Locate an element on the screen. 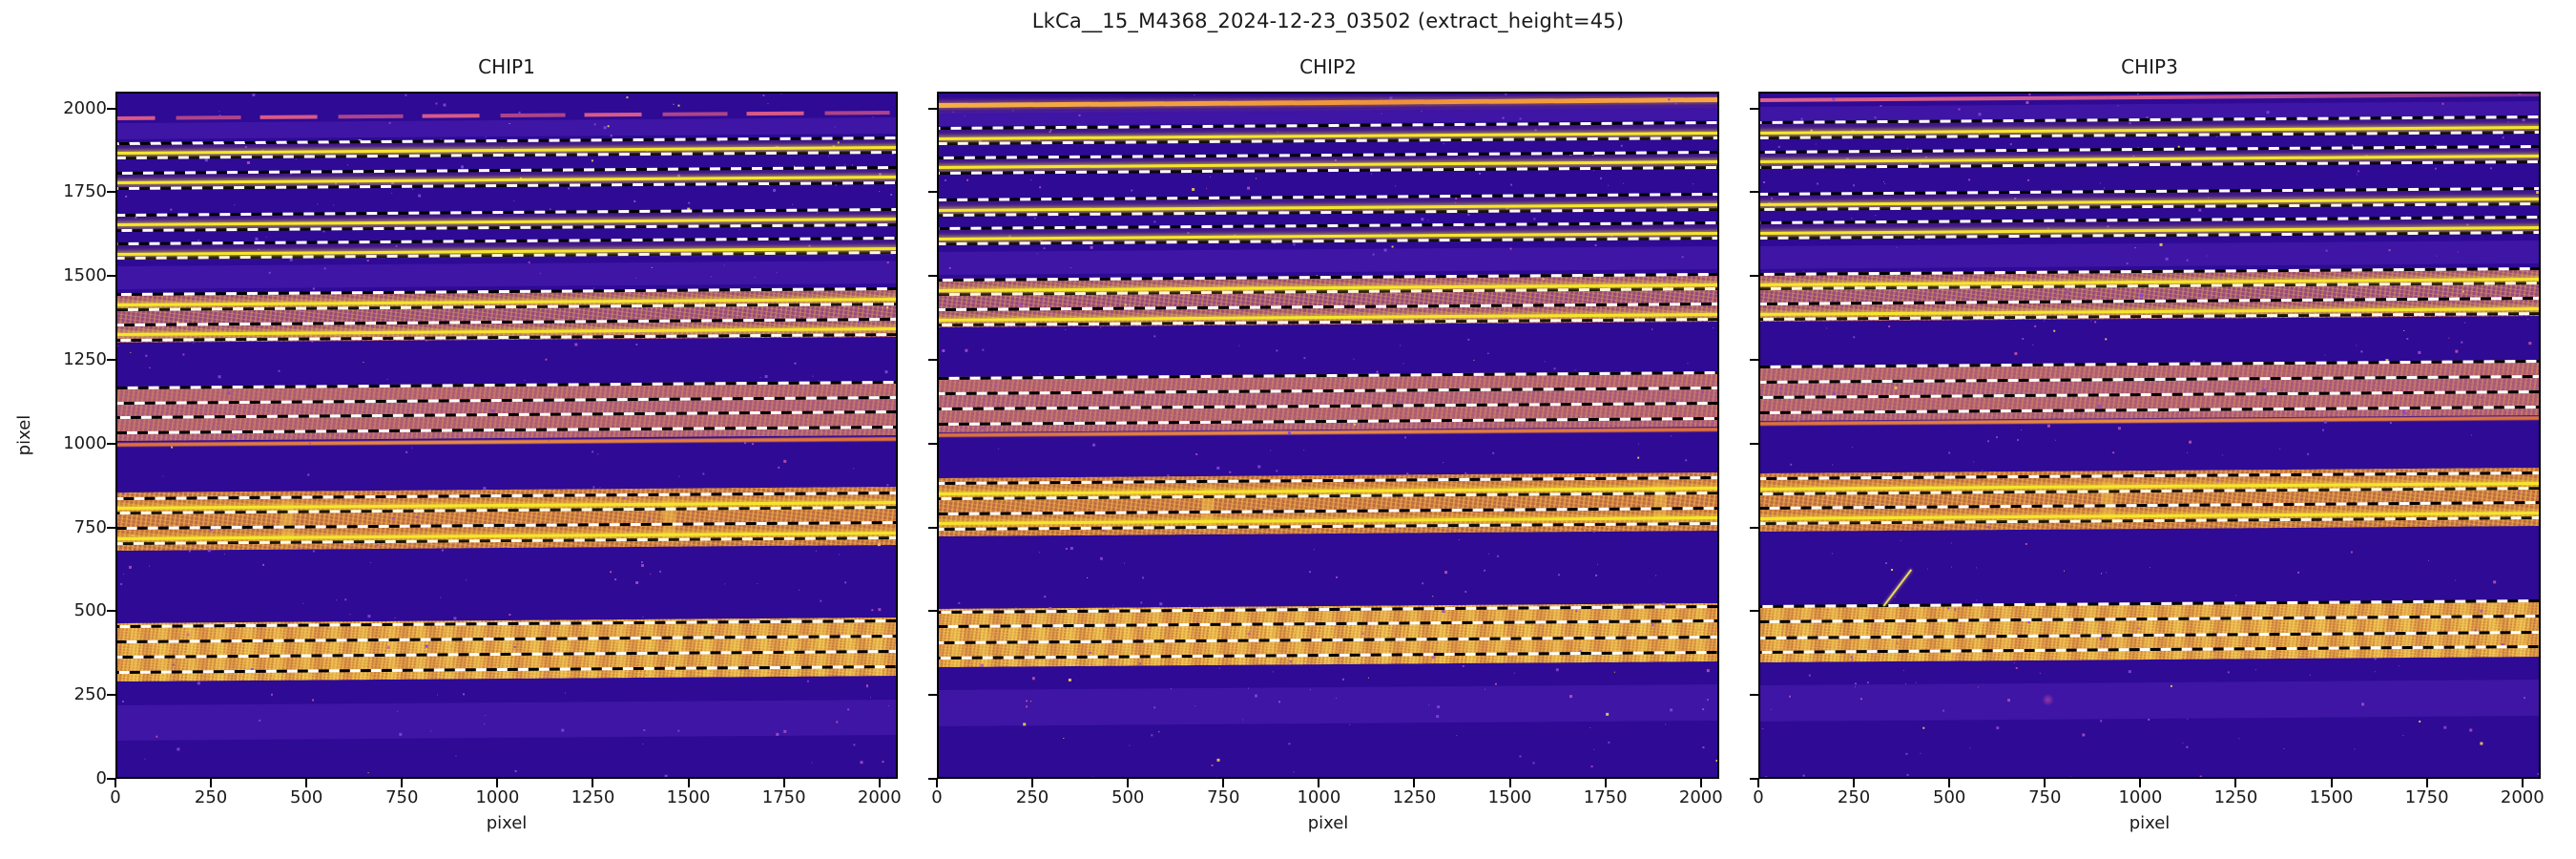 This screenshot has height=859, width=2576. chip1-title: CHIP1 is located at coordinates (506, 66).